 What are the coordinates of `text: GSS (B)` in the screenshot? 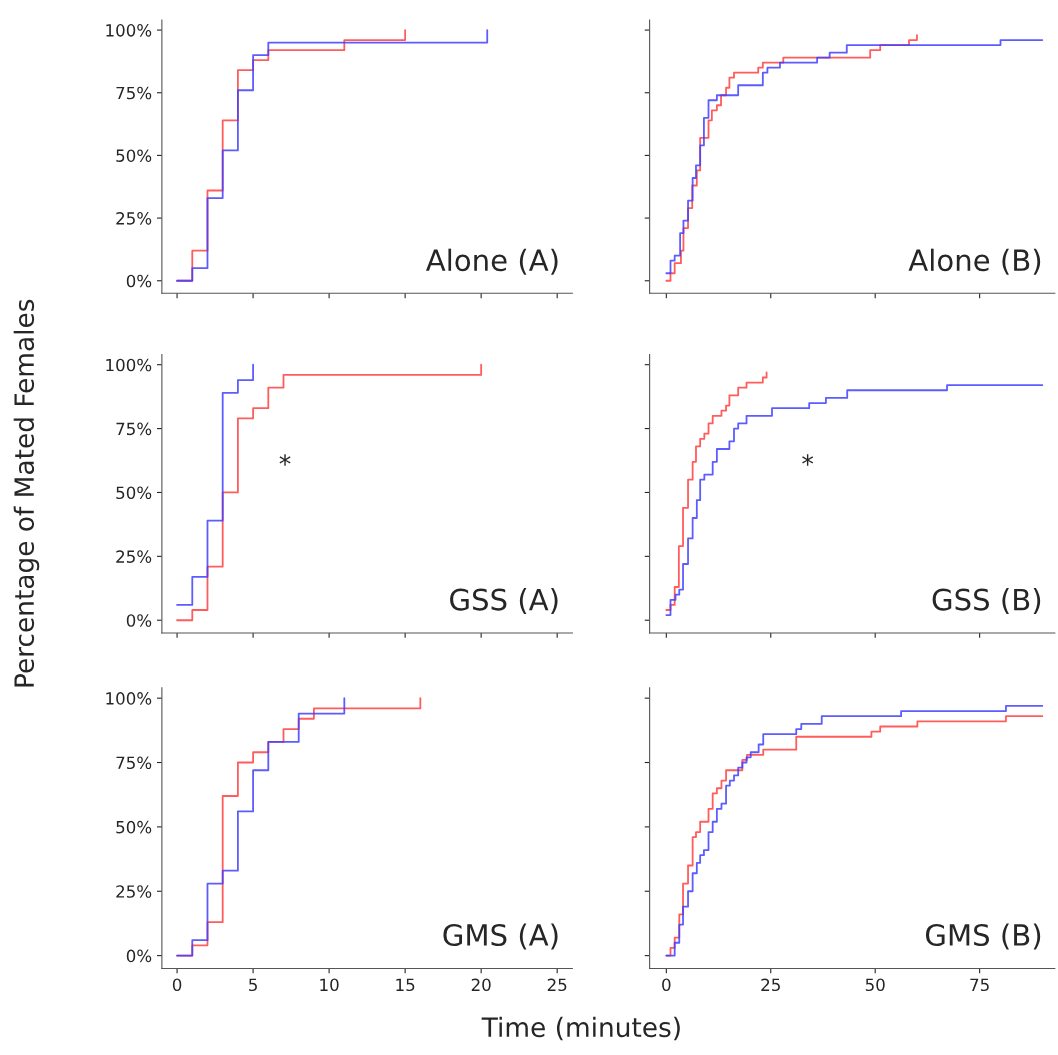 It's located at (986, 601).